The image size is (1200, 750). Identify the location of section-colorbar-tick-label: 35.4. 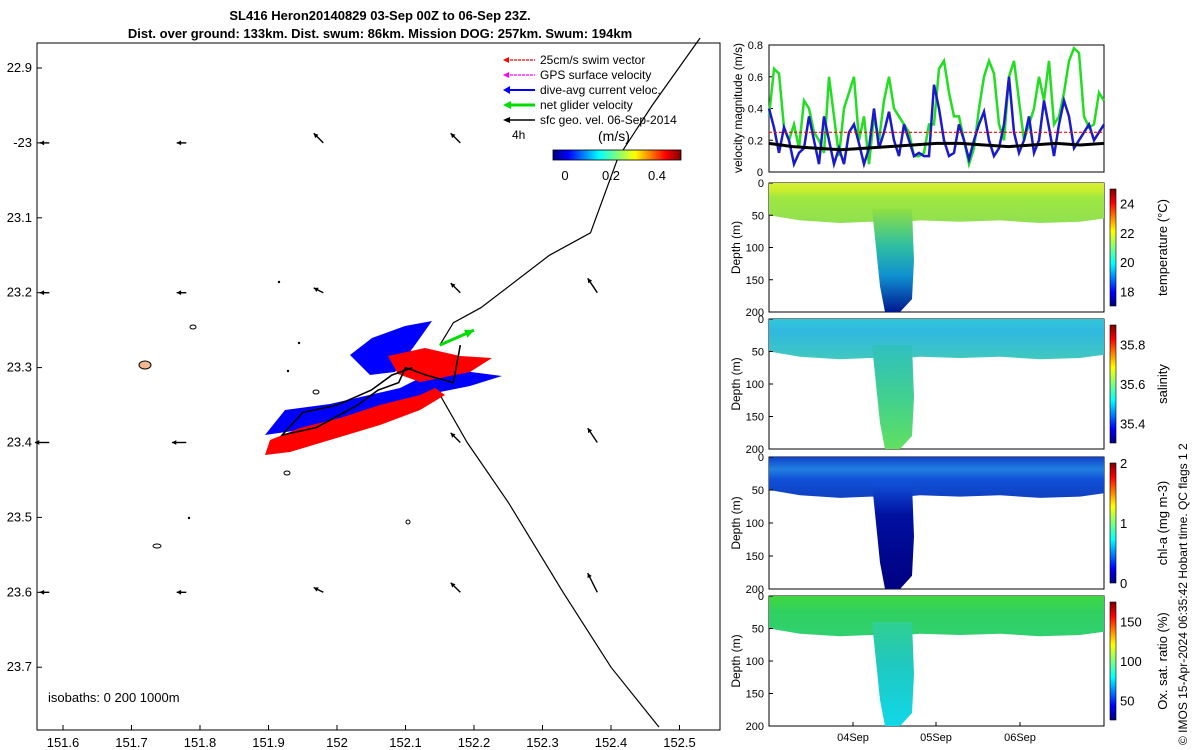
(1132, 423).